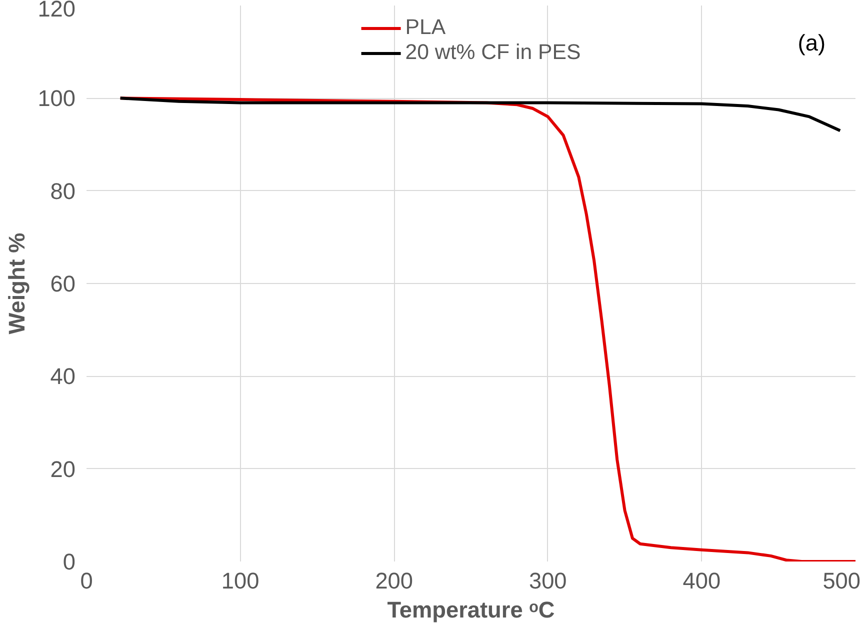 This screenshot has width=865, height=631. What do you see at coordinates (63, 283) in the screenshot?
I see `y-tick-label: 60` at bounding box center [63, 283].